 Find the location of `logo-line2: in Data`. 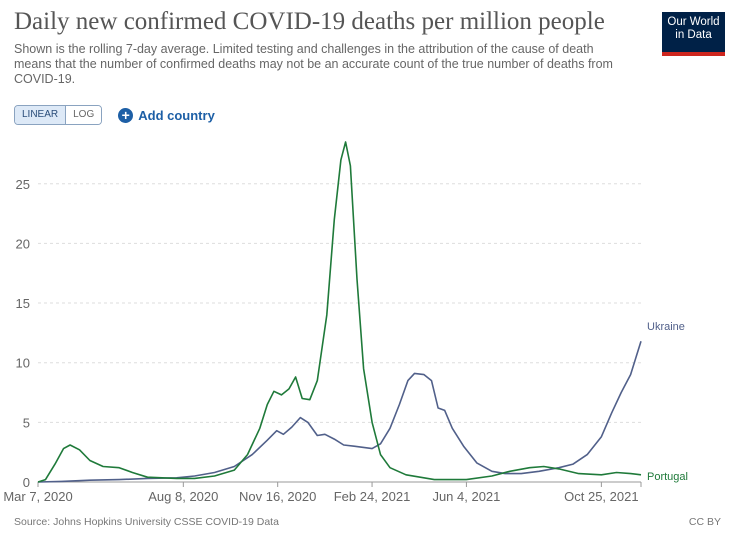

logo-line2: in Data is located at coordinates (693, 35).